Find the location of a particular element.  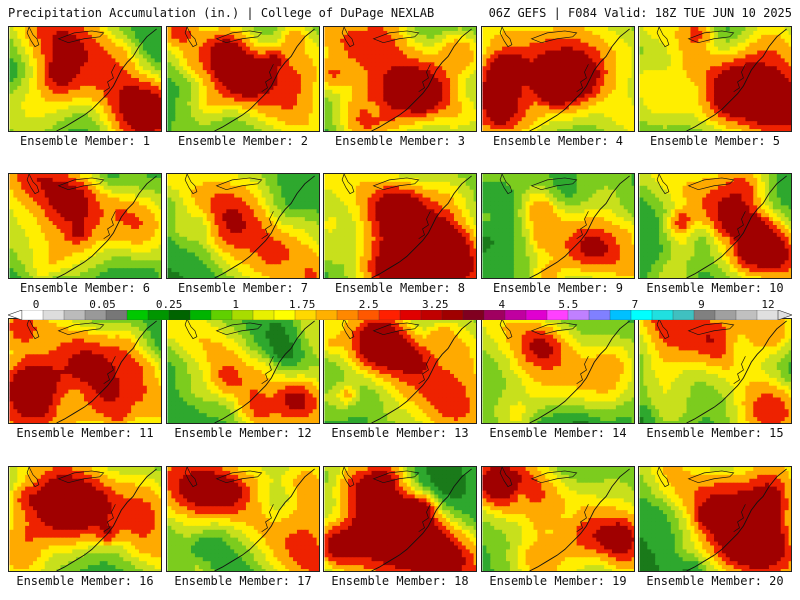

colorbar-tick-label: 4 is located at coordinates (502, 304).